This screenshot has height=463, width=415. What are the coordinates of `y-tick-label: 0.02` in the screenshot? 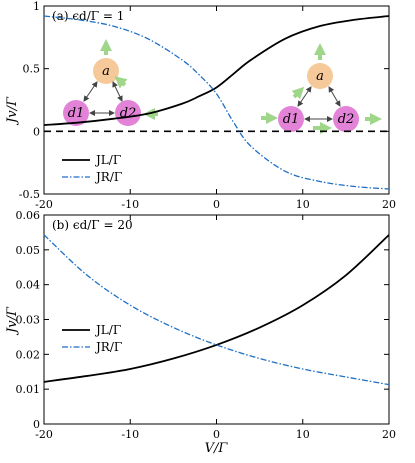 It's located at (28, 354).